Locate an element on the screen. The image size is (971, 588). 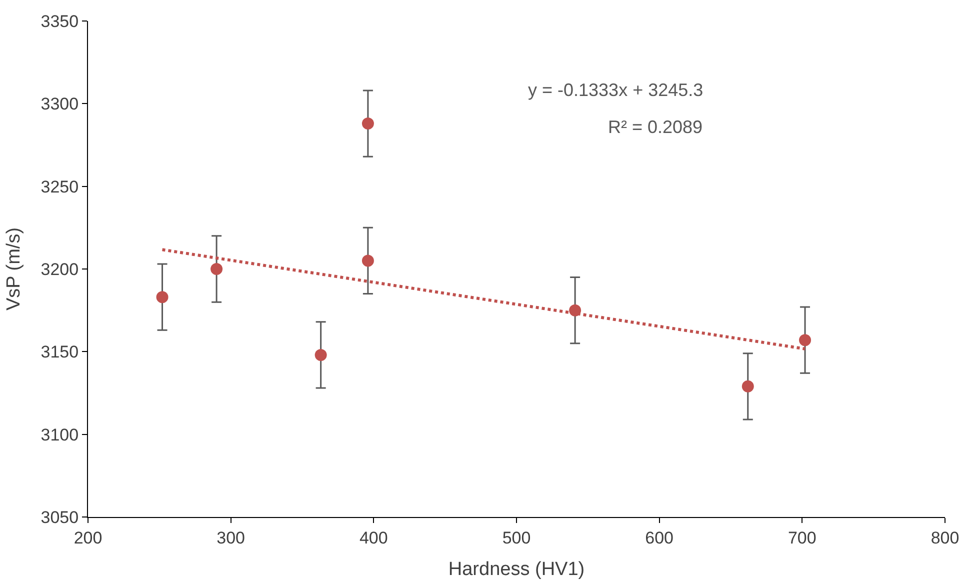
x-tick-label: 500 is located at coordinates (516, 538).